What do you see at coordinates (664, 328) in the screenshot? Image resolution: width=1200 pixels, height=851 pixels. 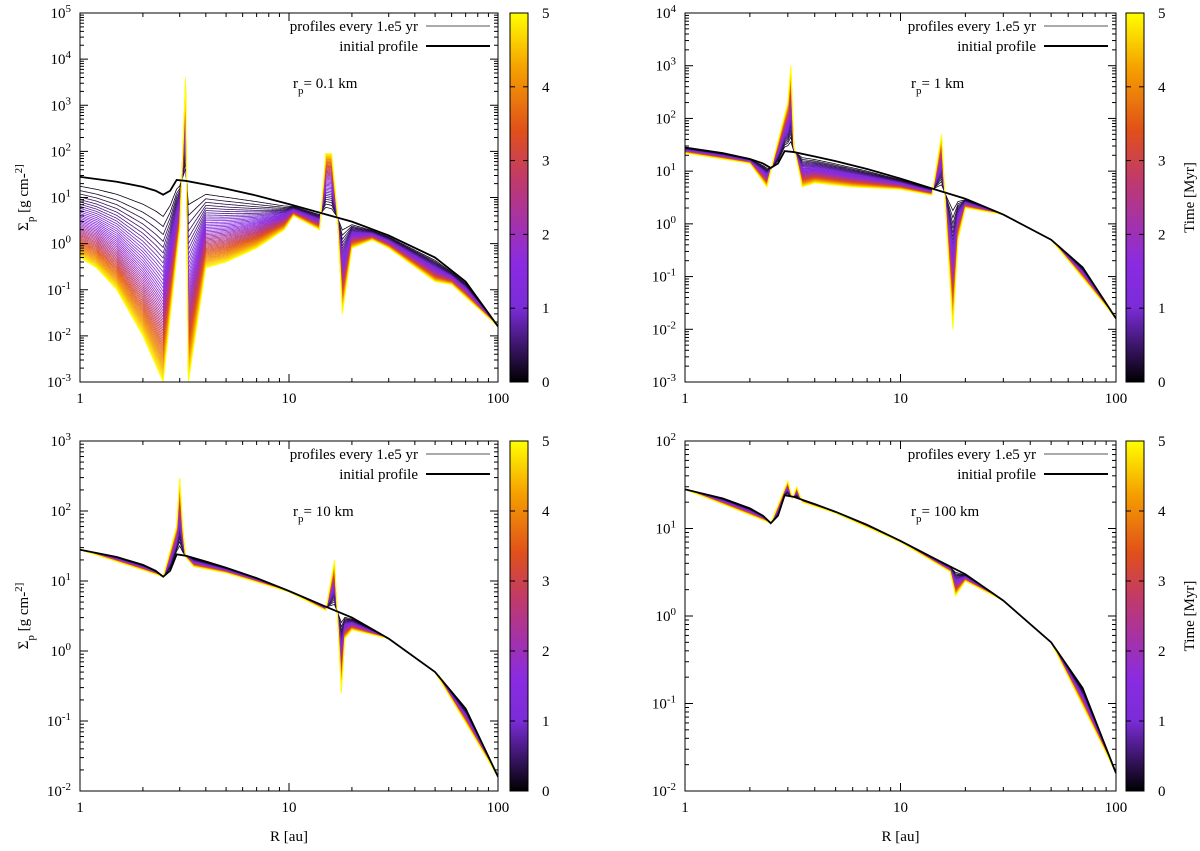 I see `y-tick-label: 10⁻²` at bounding box center [664, 328].